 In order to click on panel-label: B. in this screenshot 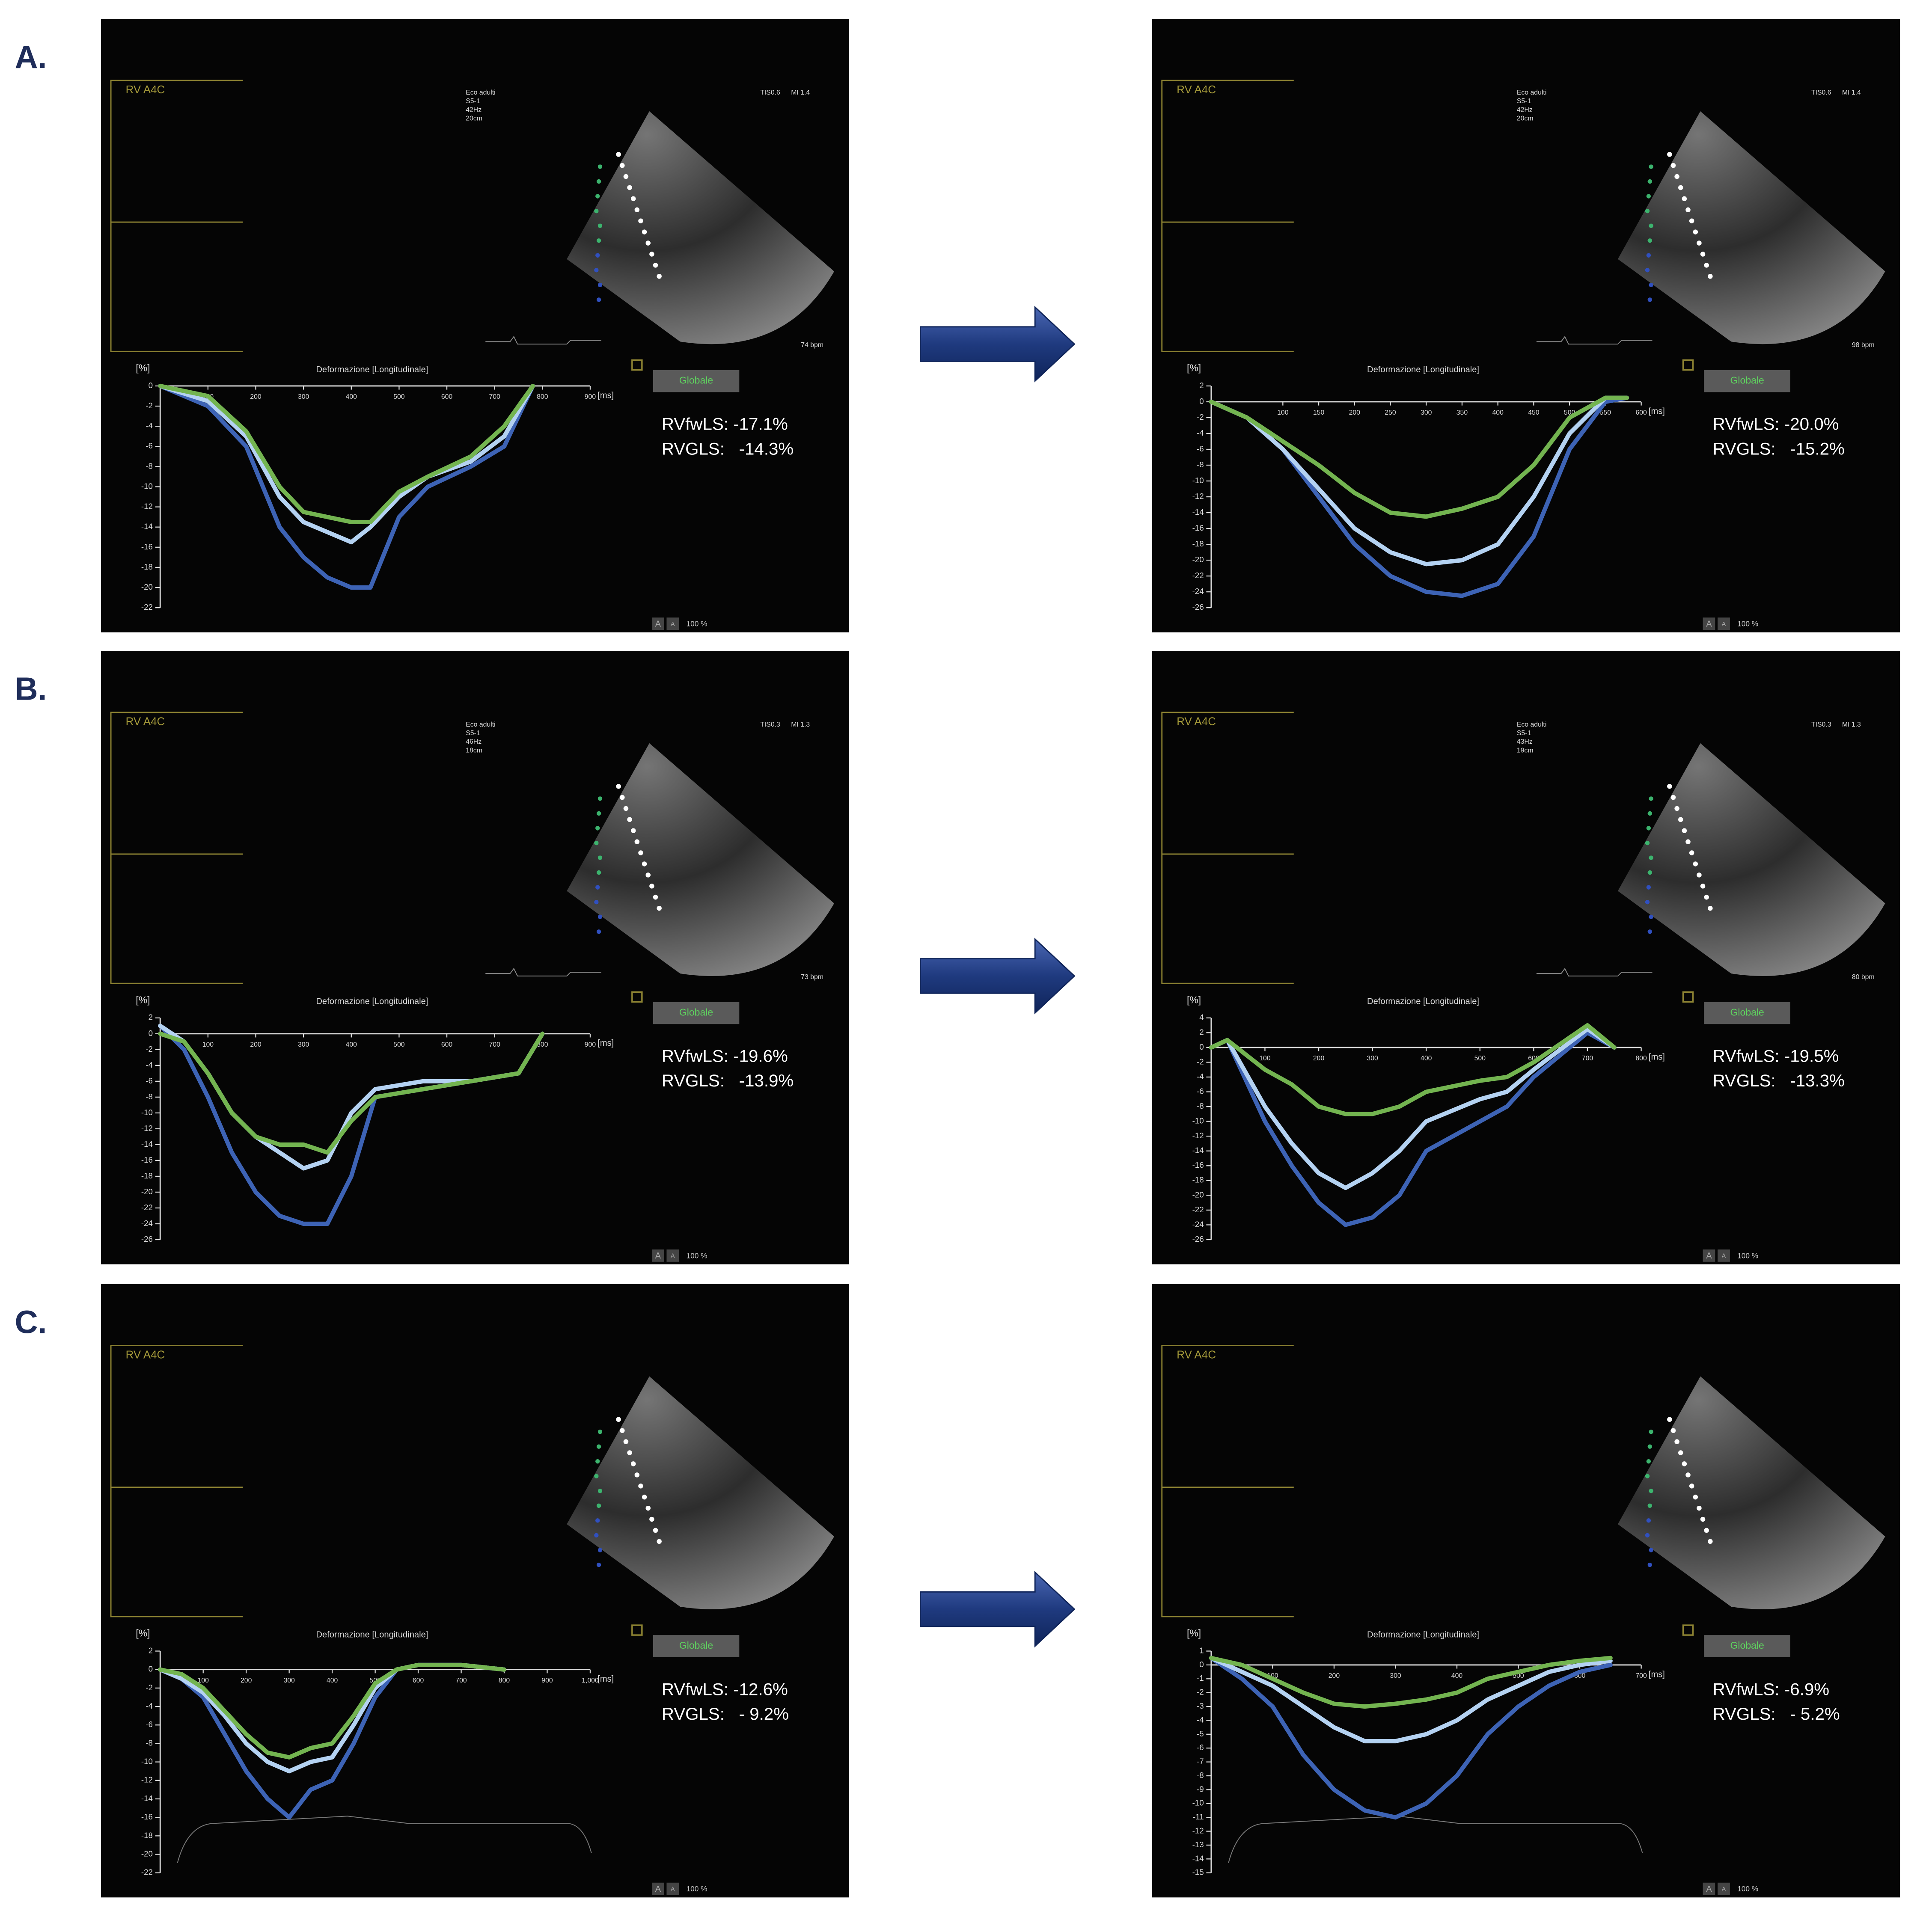, I will do `click(31, 689)`.